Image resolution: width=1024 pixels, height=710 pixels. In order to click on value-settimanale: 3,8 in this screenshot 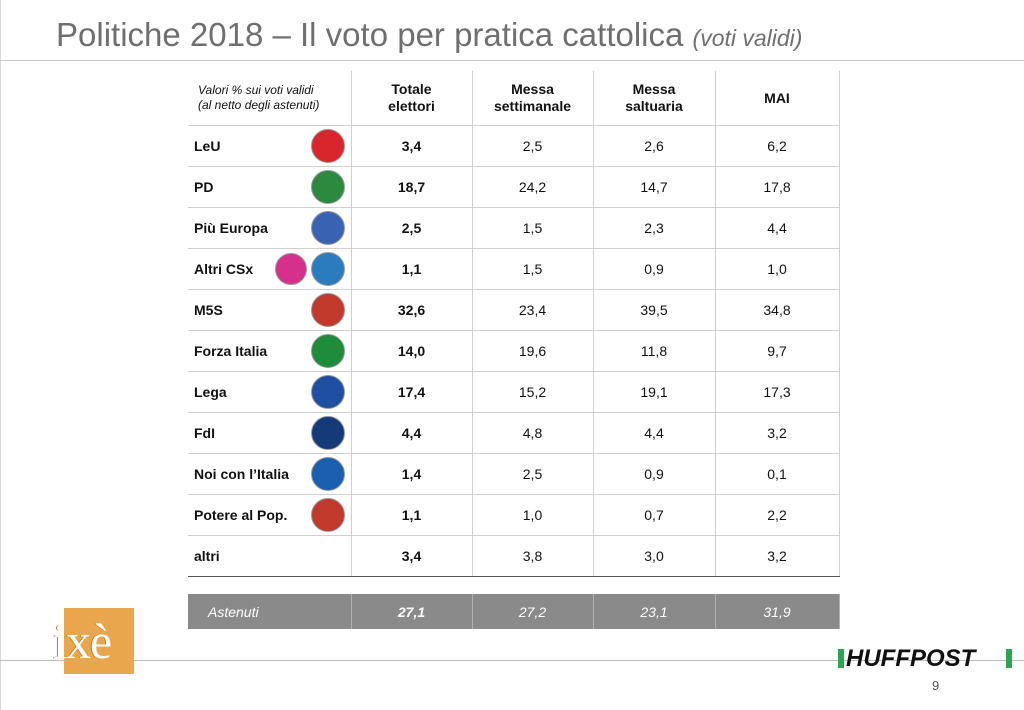, I will do `click(533, 556)`.